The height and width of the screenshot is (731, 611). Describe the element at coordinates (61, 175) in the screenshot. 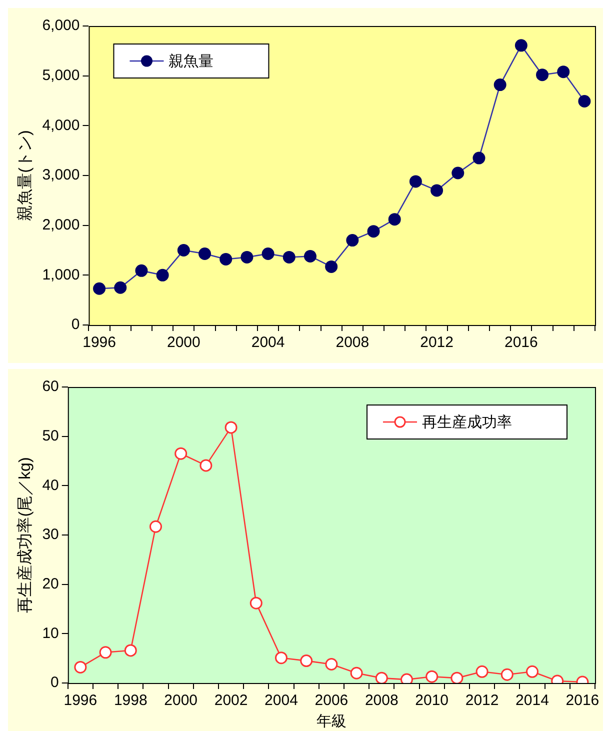

I see `y-tick-label: 3,000` at that location.